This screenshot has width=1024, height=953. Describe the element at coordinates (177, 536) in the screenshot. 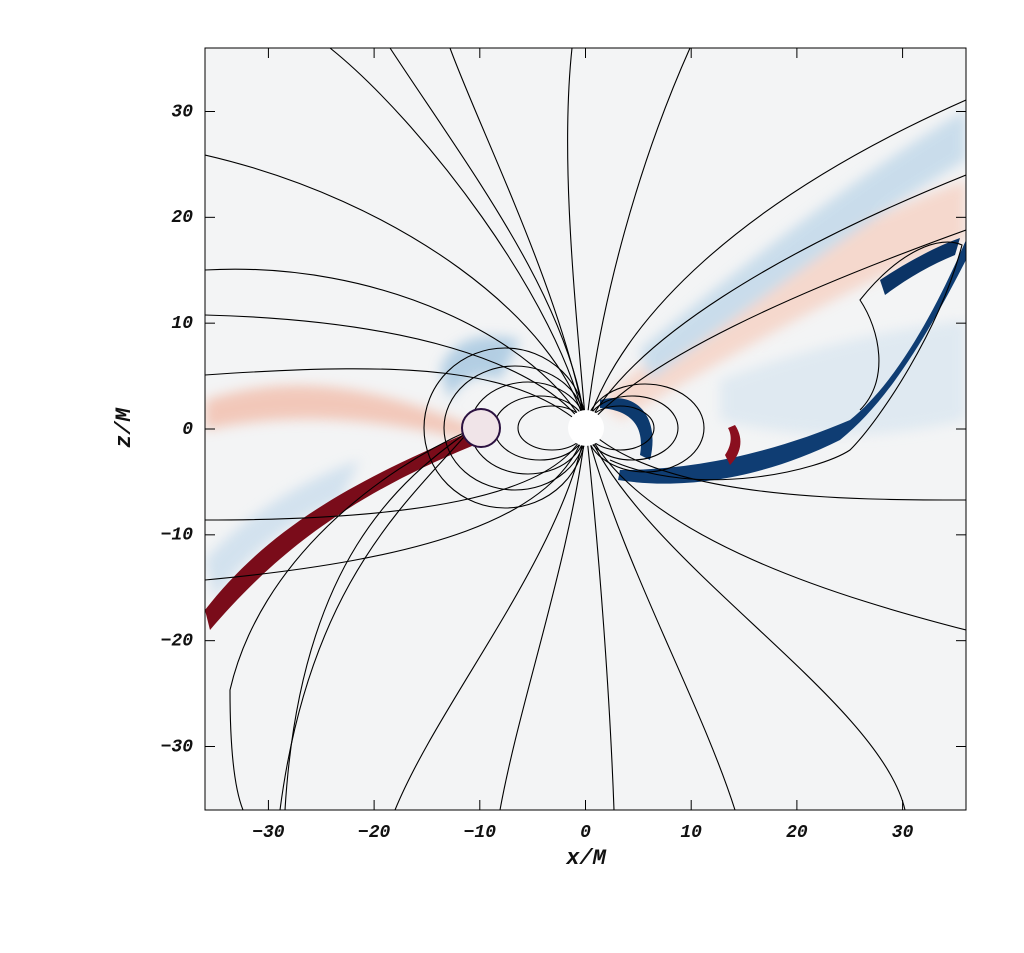

I see `y-tick-label: −10` at that location.